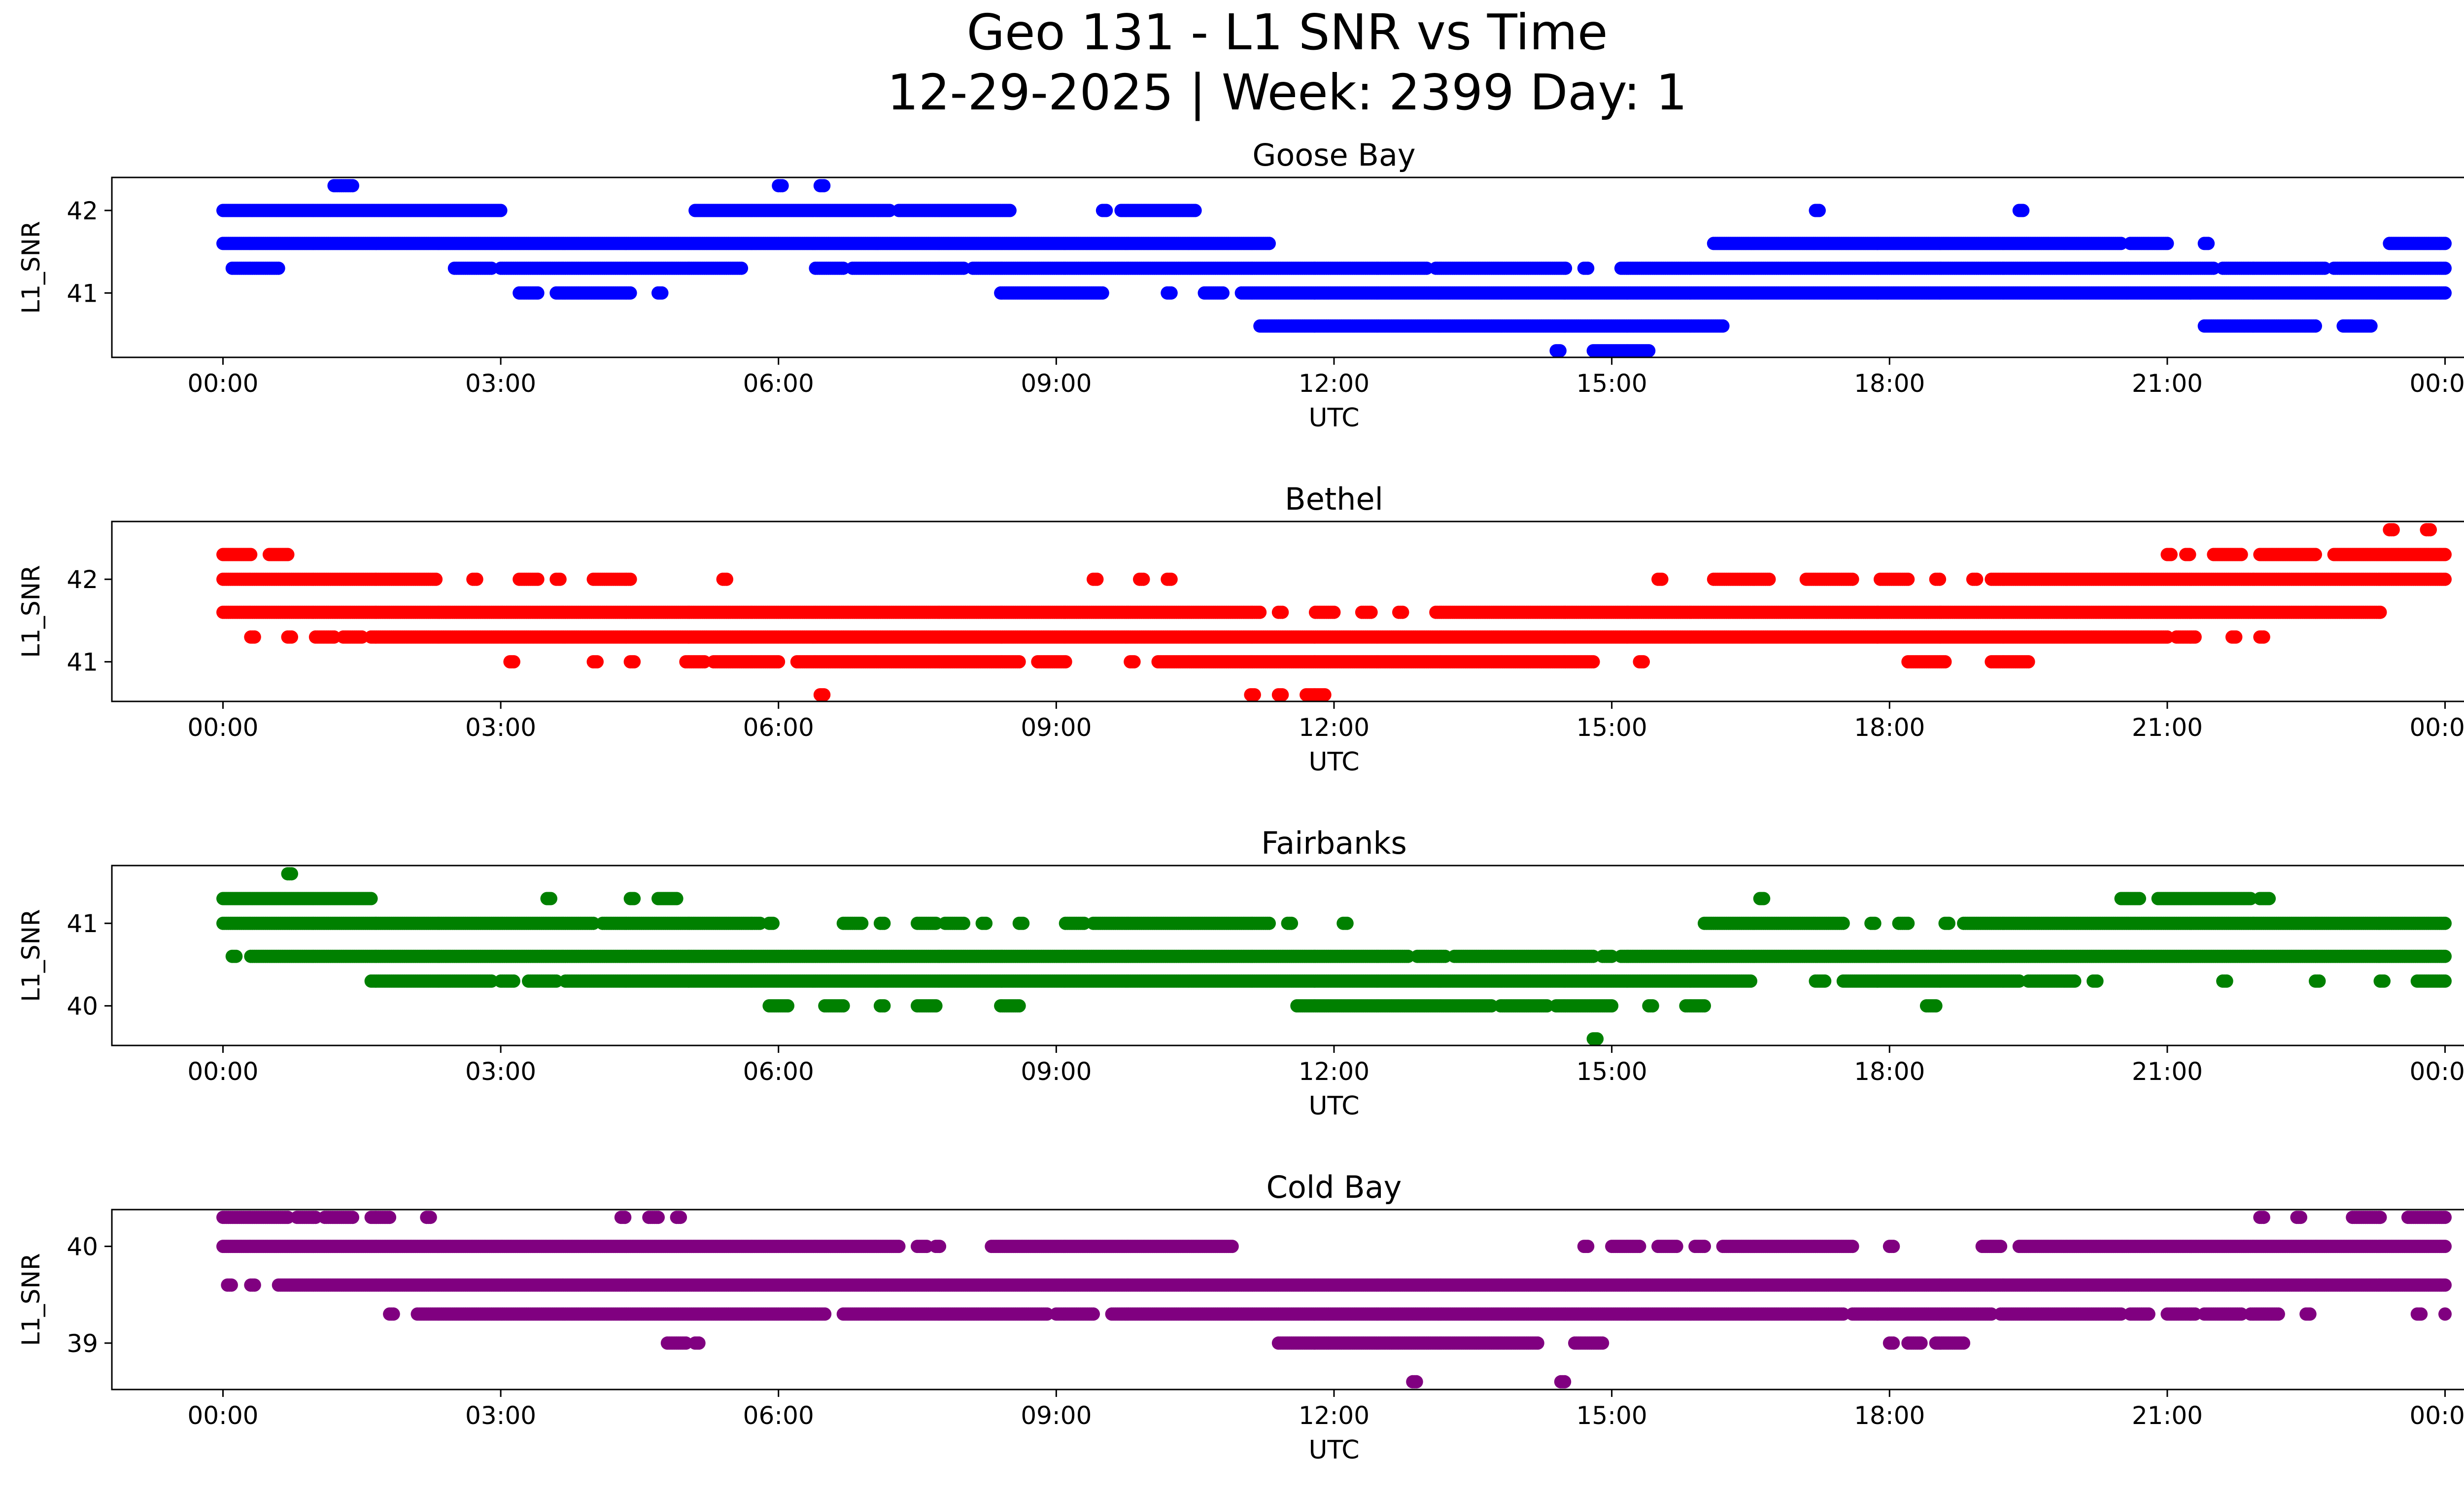  Describe the element at coordinates (1611, 383) in the screenshot. I see `x-tick-label: 15:00` at that location.